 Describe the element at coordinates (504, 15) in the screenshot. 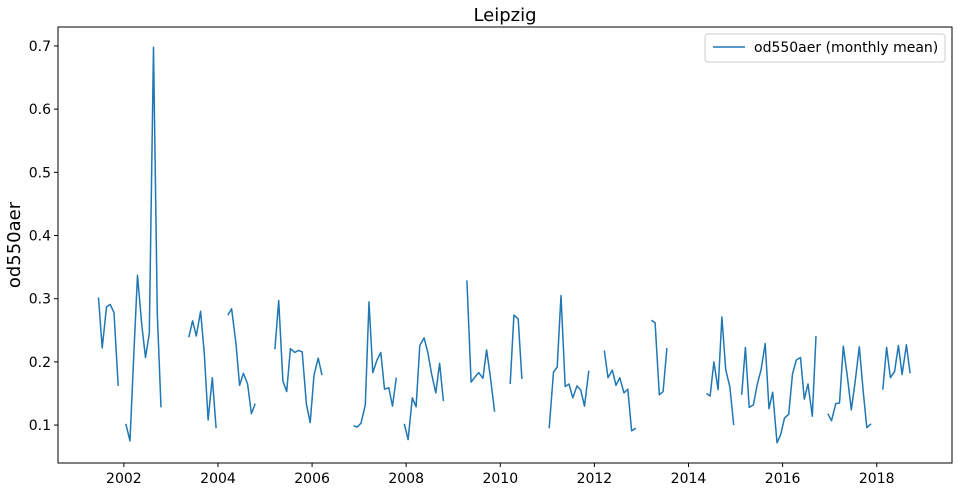

I see `chart-title: Leipzig` at that location.